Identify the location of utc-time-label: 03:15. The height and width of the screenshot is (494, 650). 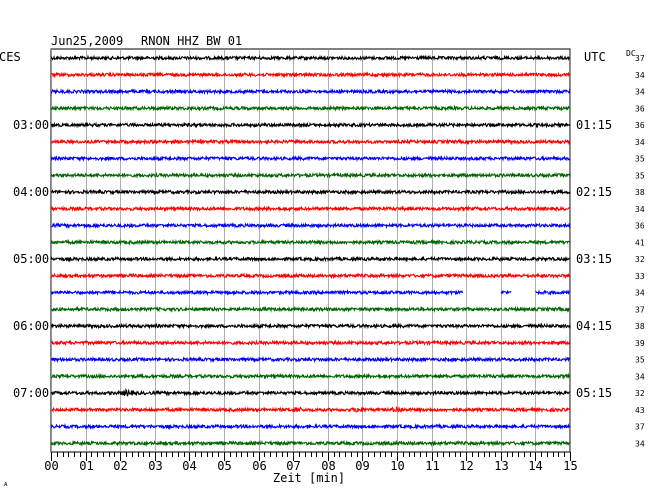
(594, 259).